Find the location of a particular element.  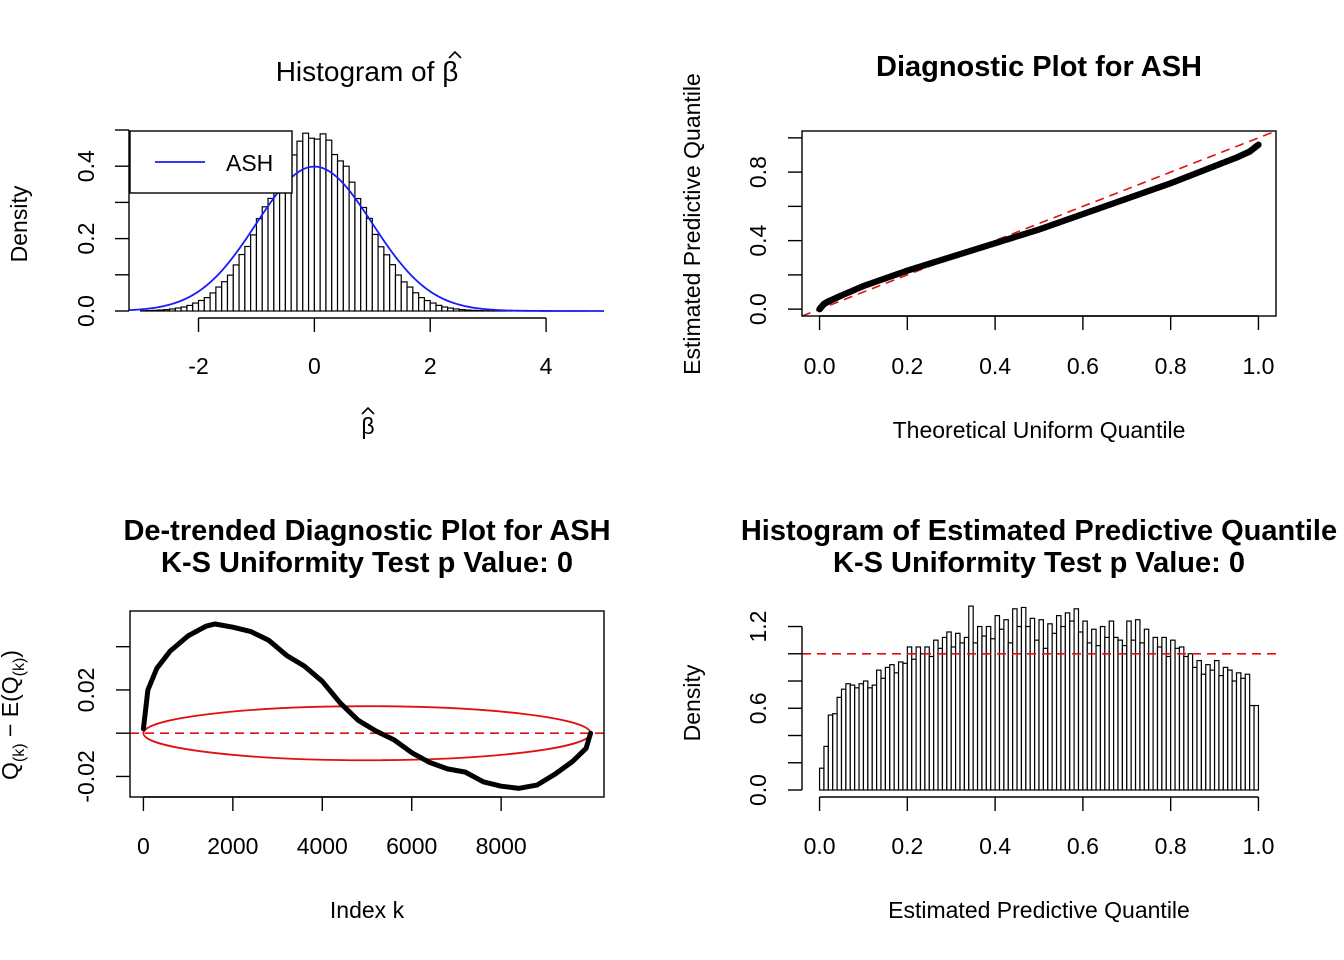

p1-y-tick-label: 0.0 is located at coordinates (86, 311).